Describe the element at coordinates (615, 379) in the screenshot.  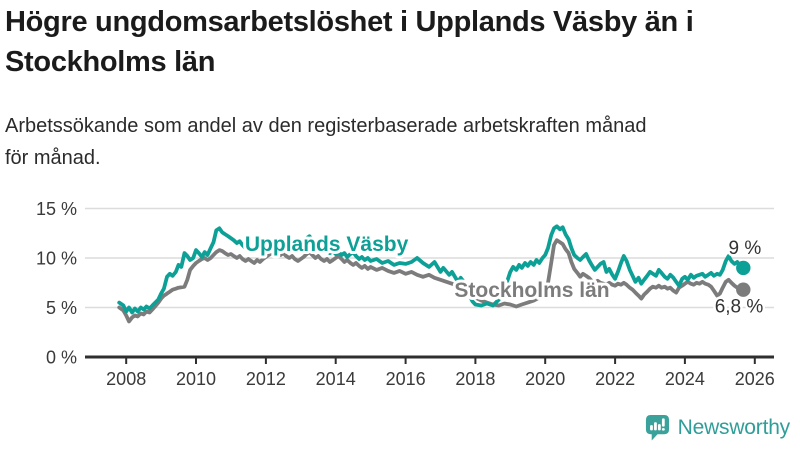
I see `x-axis-label: 2022` at that location.